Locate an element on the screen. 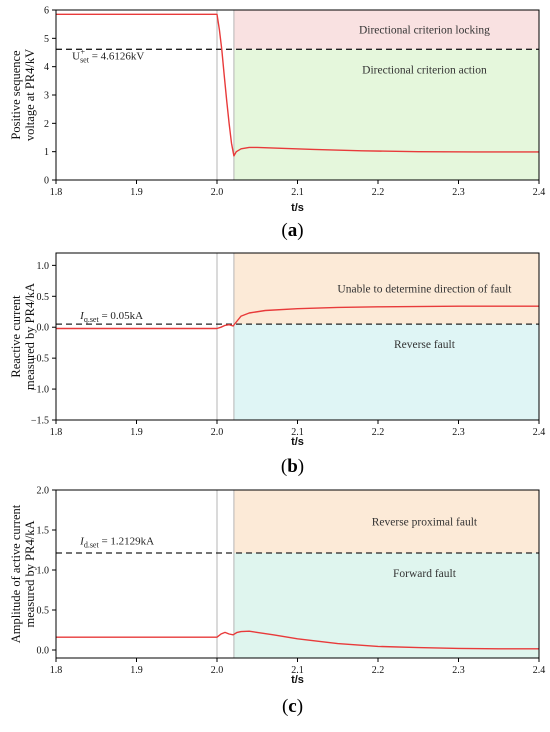 The width and height of the screenshot is (550, 732). y-tick-label: 0 is located at coordinates (46, 181).